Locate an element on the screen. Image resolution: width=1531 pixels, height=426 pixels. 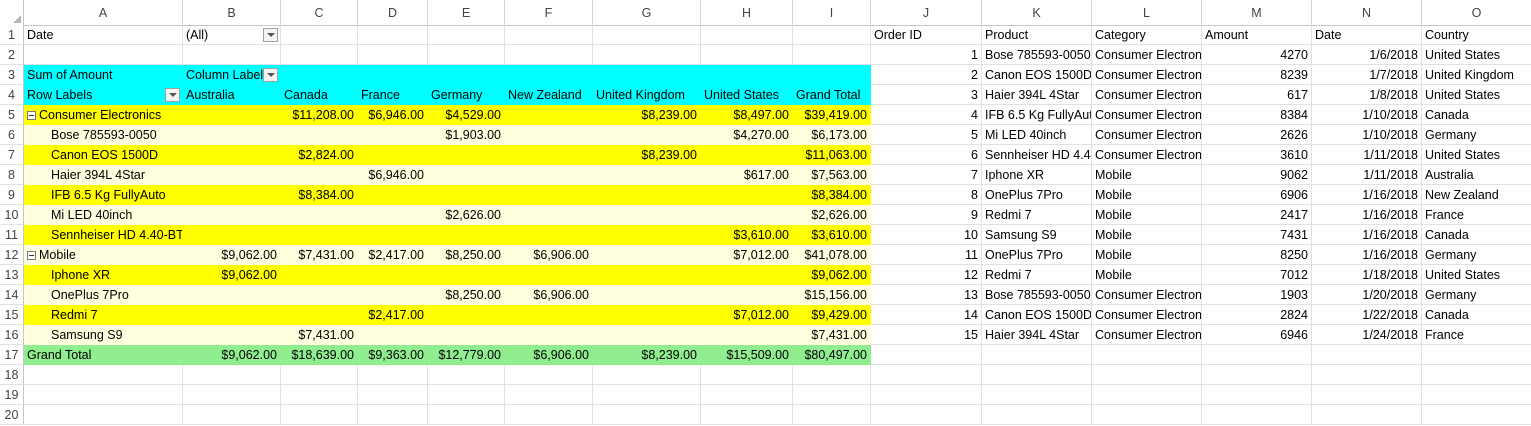
row-header: 18 is located at coordinates (12, 375).